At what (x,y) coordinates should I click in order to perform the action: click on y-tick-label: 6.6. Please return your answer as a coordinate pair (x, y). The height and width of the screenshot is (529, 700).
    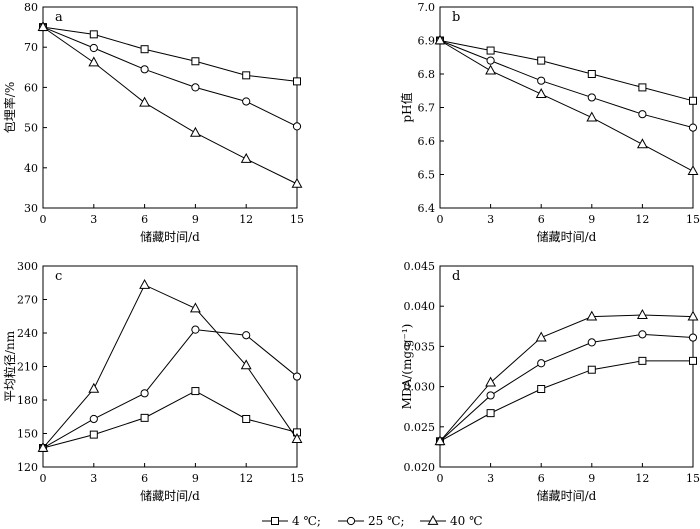
    Looking at the image, I should click on (427, 141).